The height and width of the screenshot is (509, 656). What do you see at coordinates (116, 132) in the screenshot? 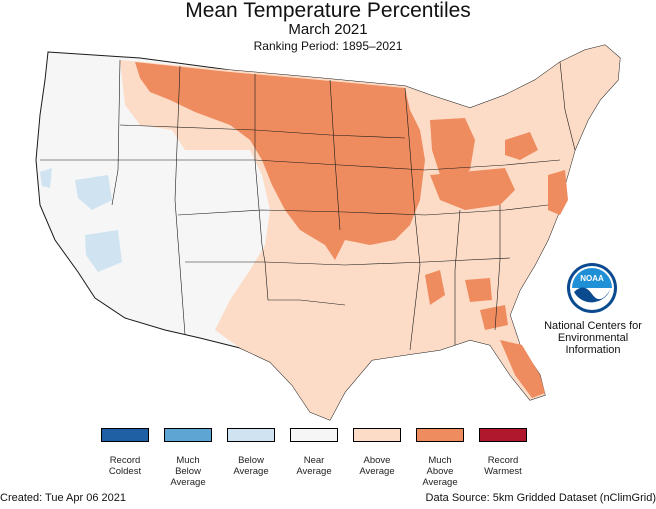
I see `state-line-v1` at bounding box center [116, 132].